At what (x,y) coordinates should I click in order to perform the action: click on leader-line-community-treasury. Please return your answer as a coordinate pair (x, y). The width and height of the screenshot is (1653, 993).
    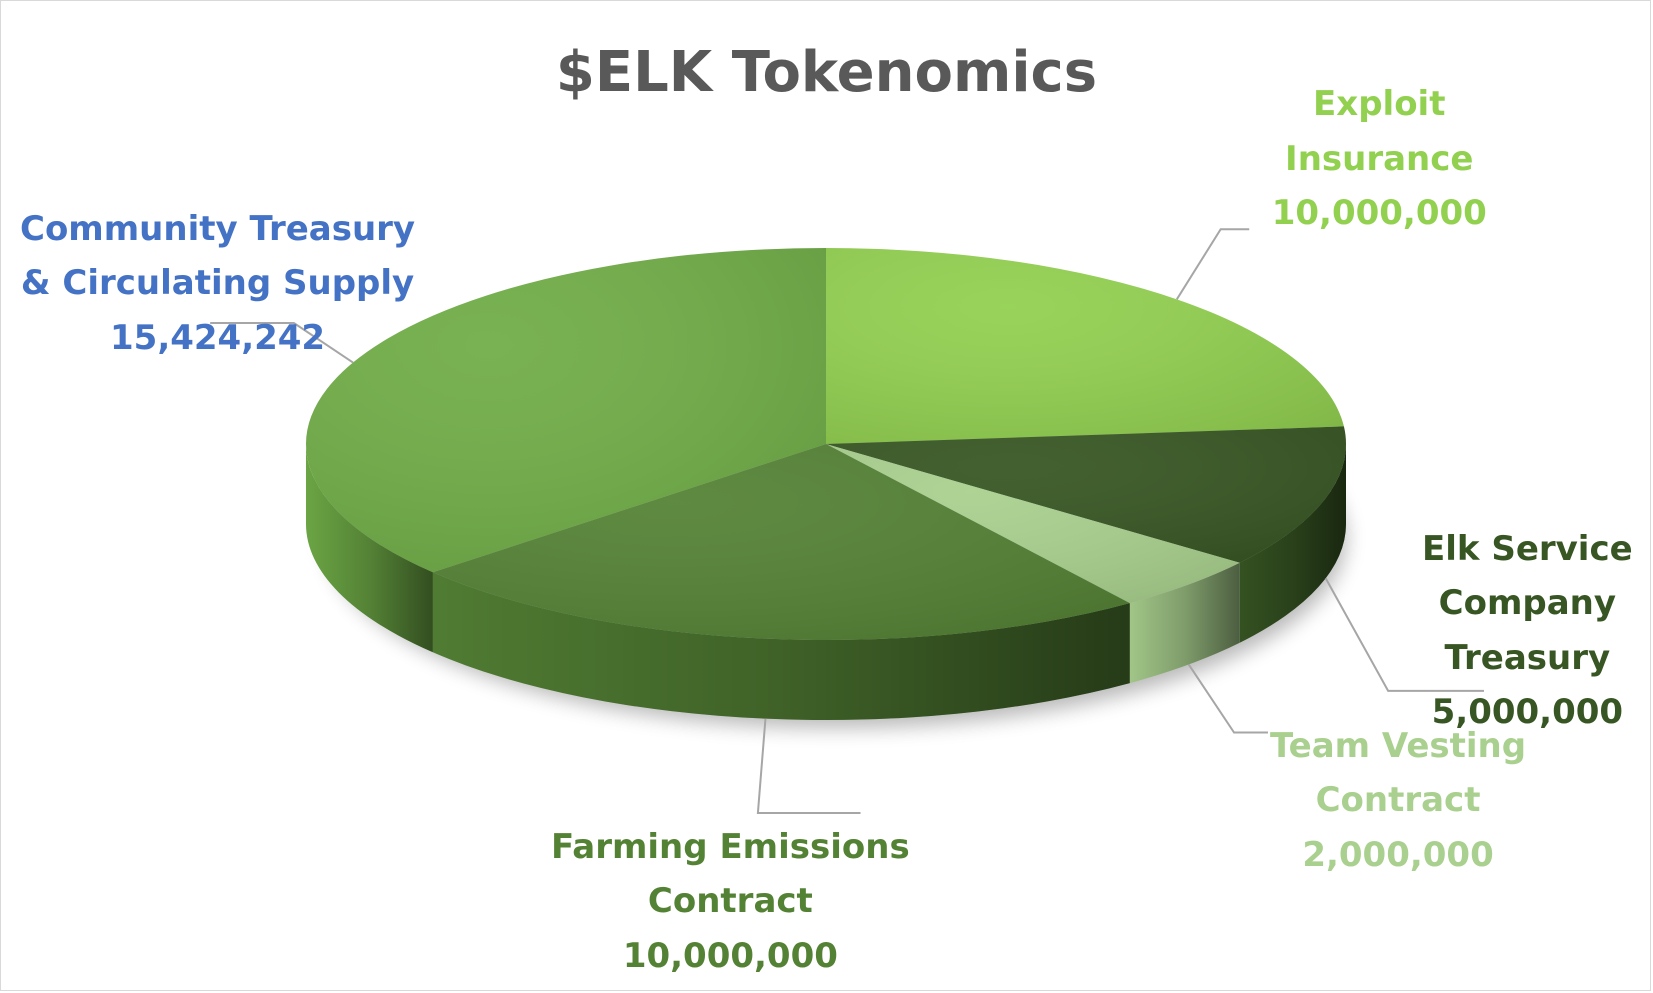
    Looking at the image, I should click on (282, 343).